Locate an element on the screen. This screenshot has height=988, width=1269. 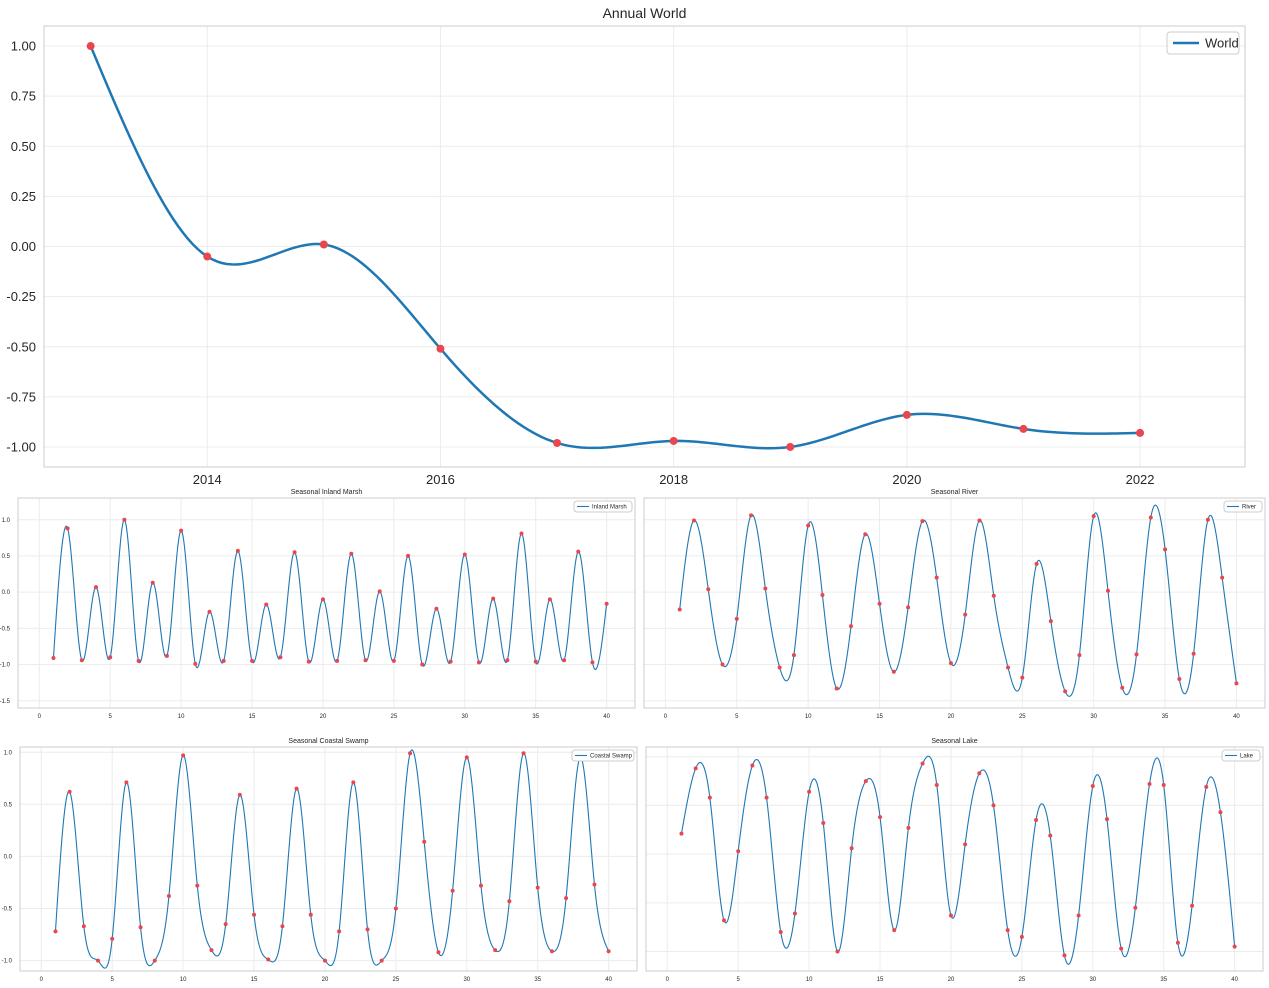
chart-title: Seasonal Inland Marsh is located at coordinates (327, 492).